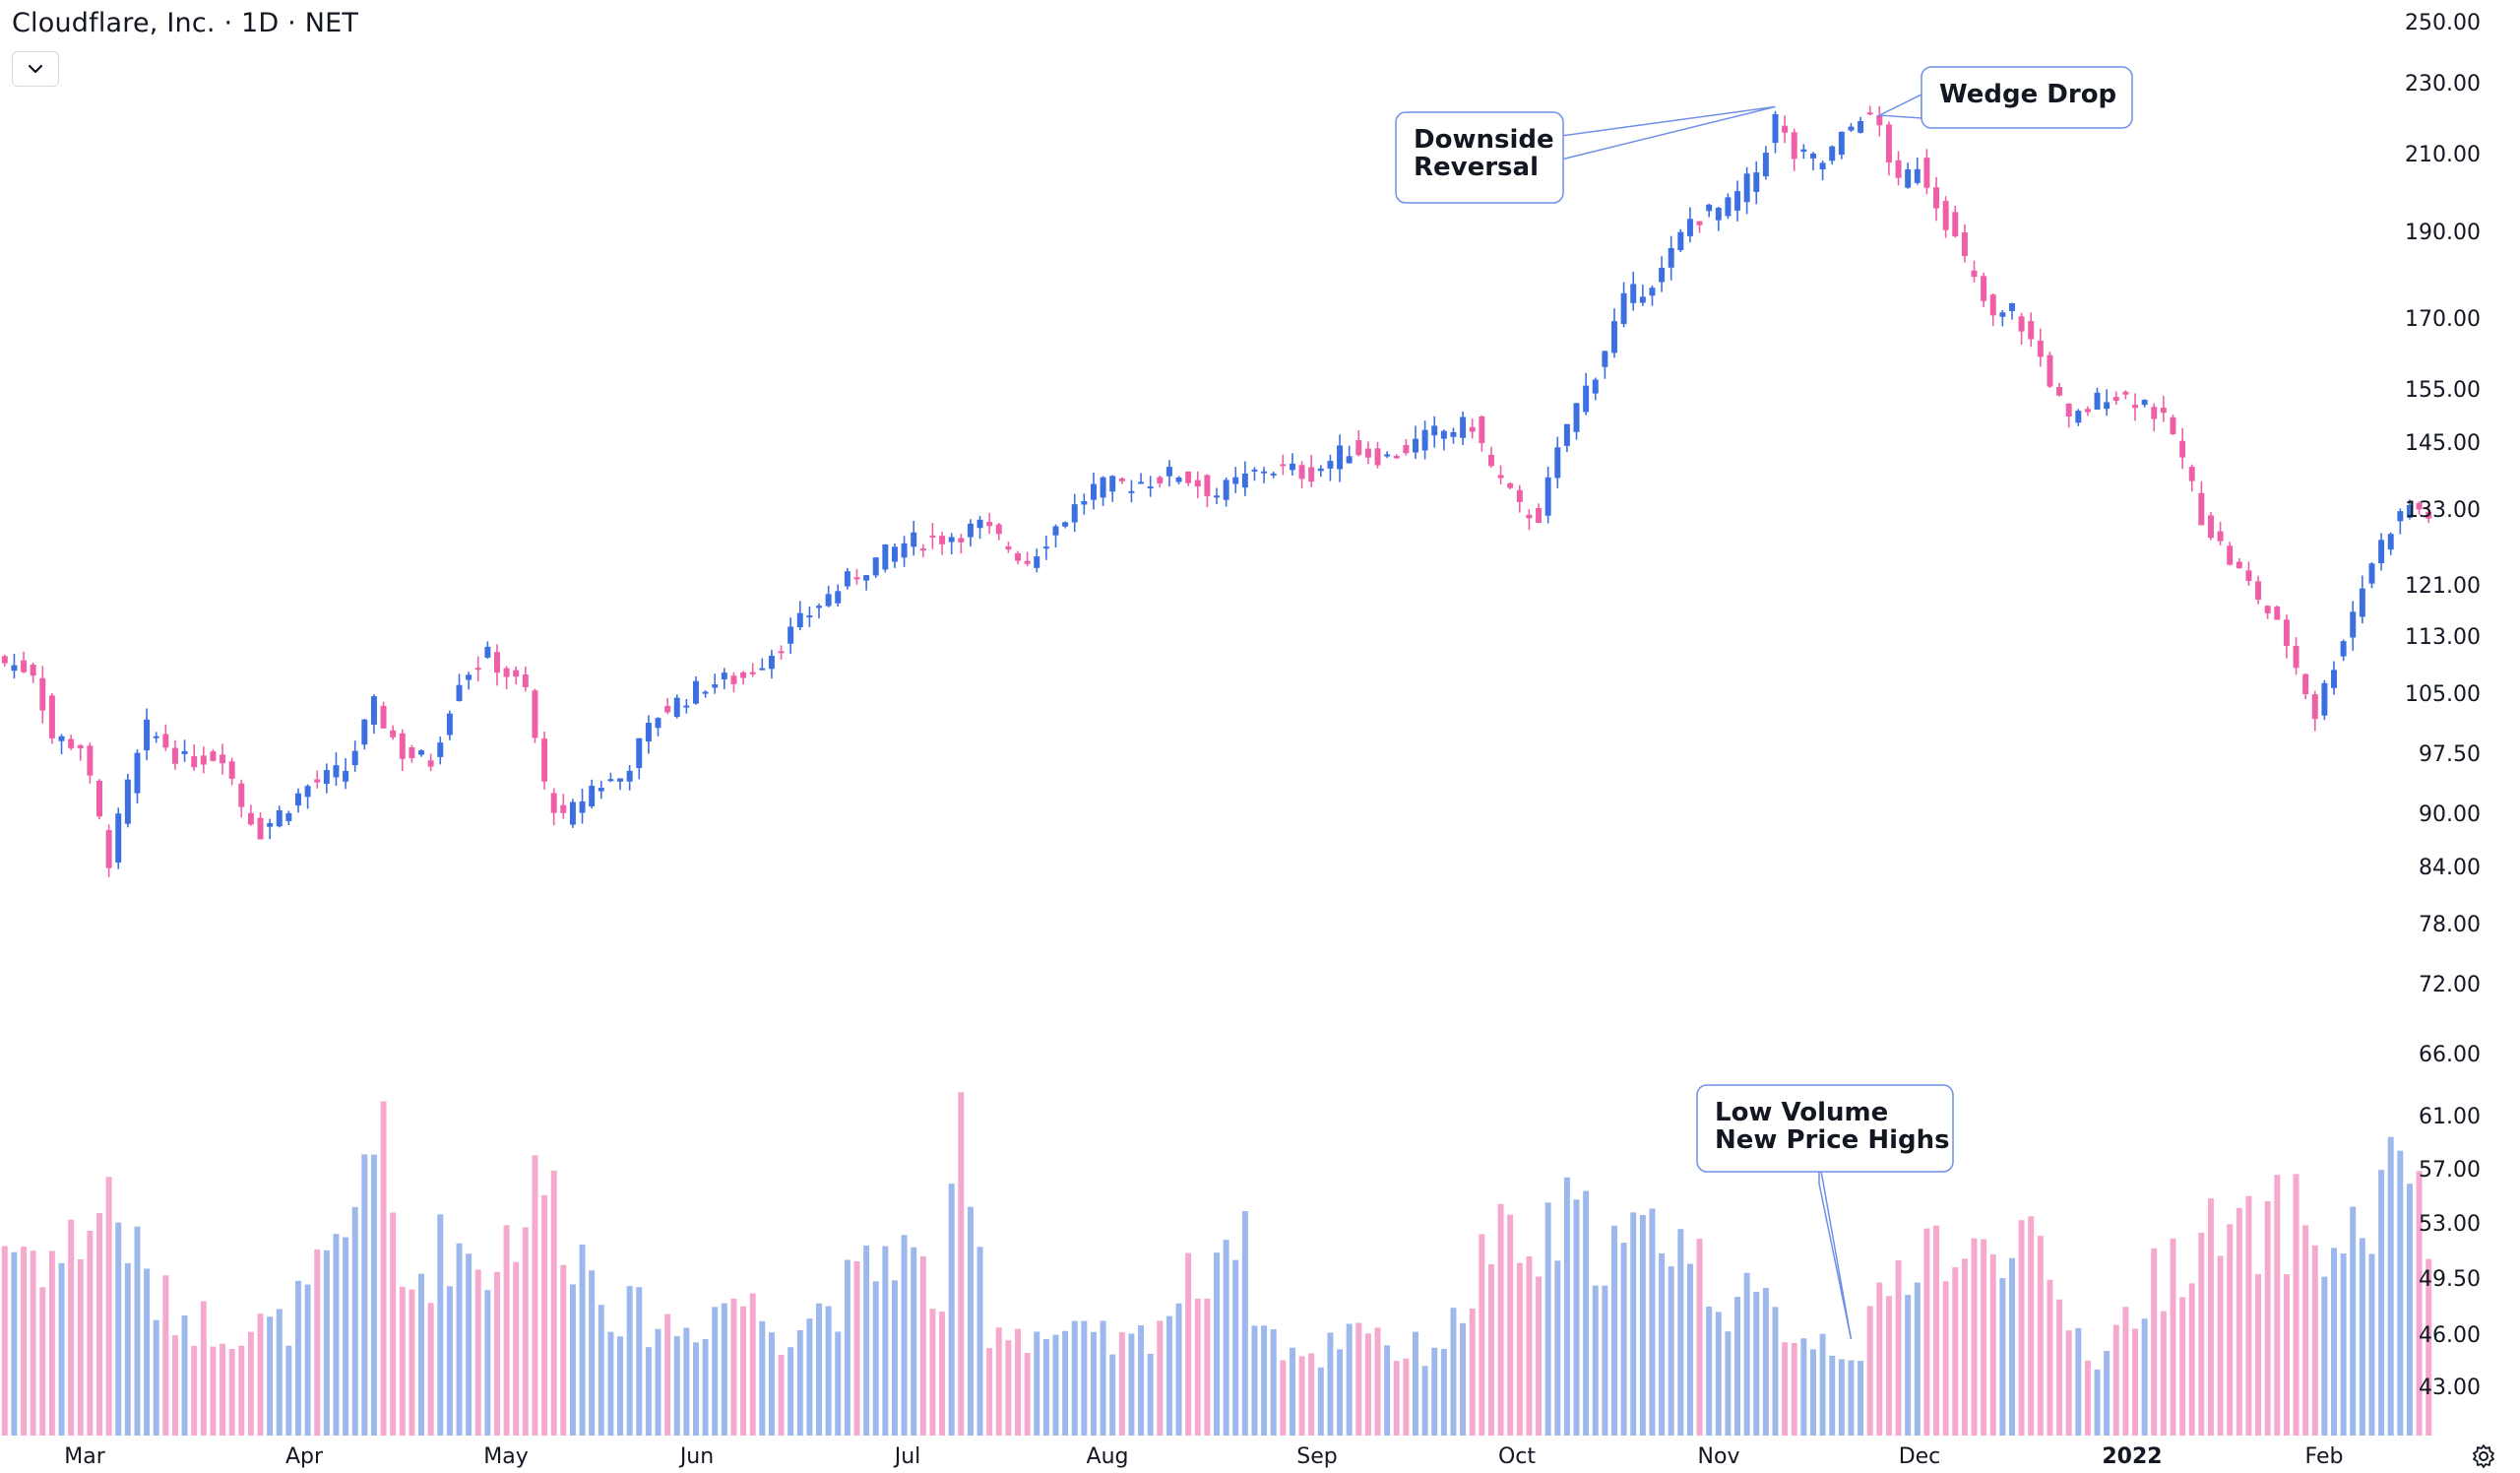 The image size is (2520, 1473). Describe the element at coordinates (2004, 97) in the screenshot. I see `annotation-callout: Wedge Drop` at that location.